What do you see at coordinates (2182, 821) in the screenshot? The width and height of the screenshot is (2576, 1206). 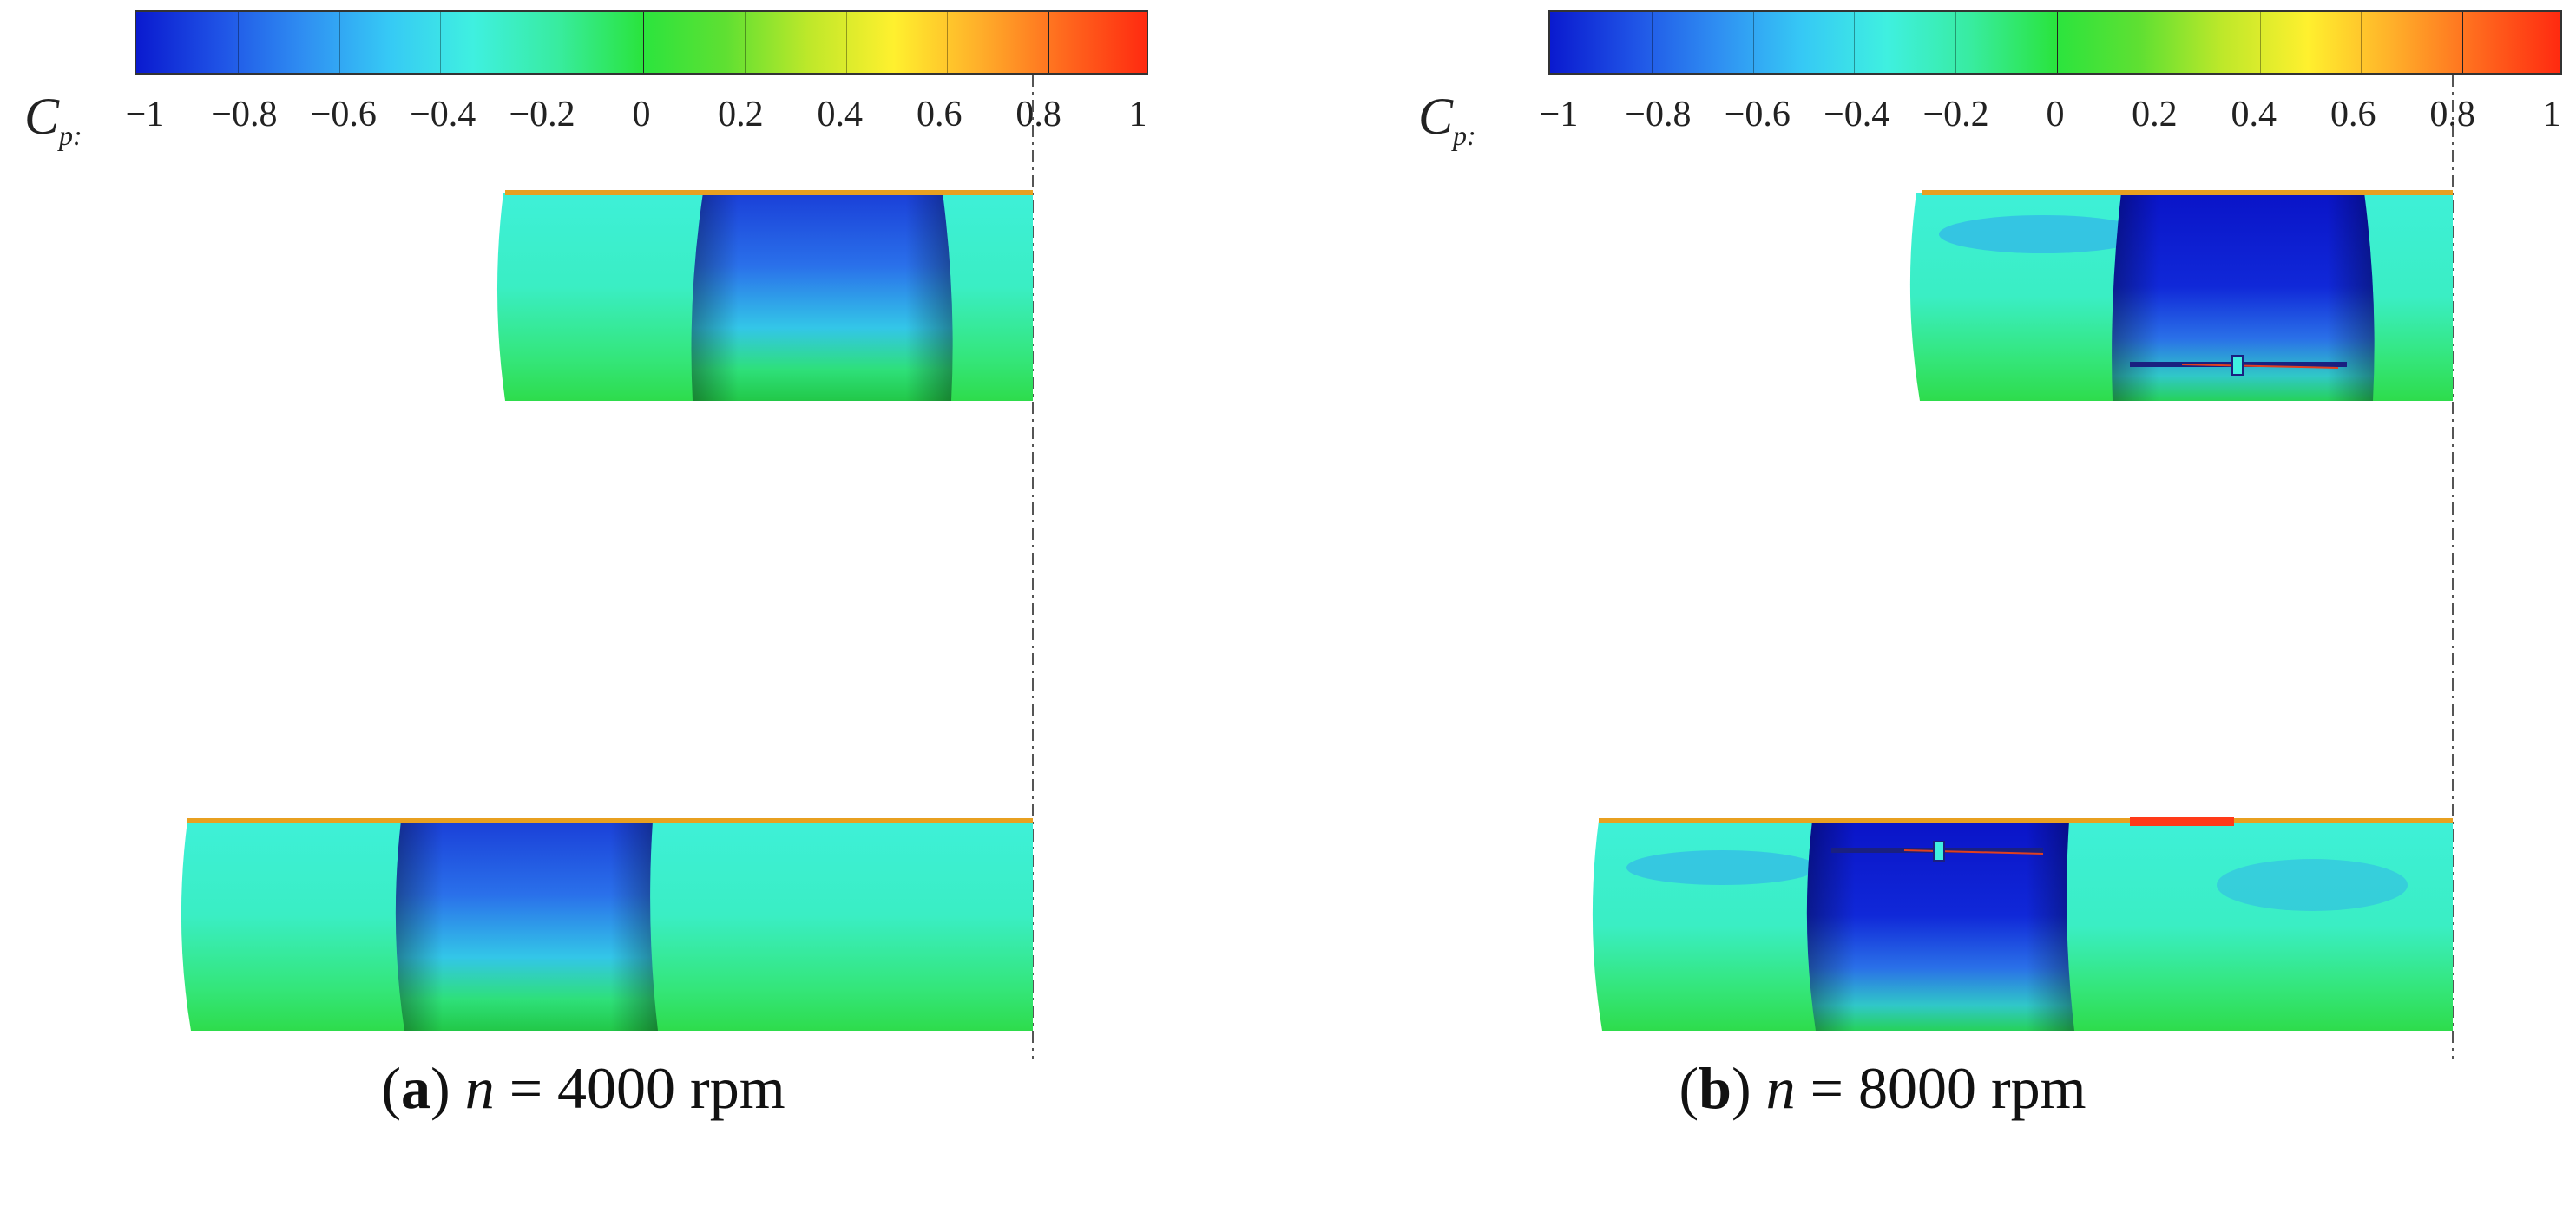 I see `lower-tube-high-pressure-spot` at bounding box center [2182, 821].